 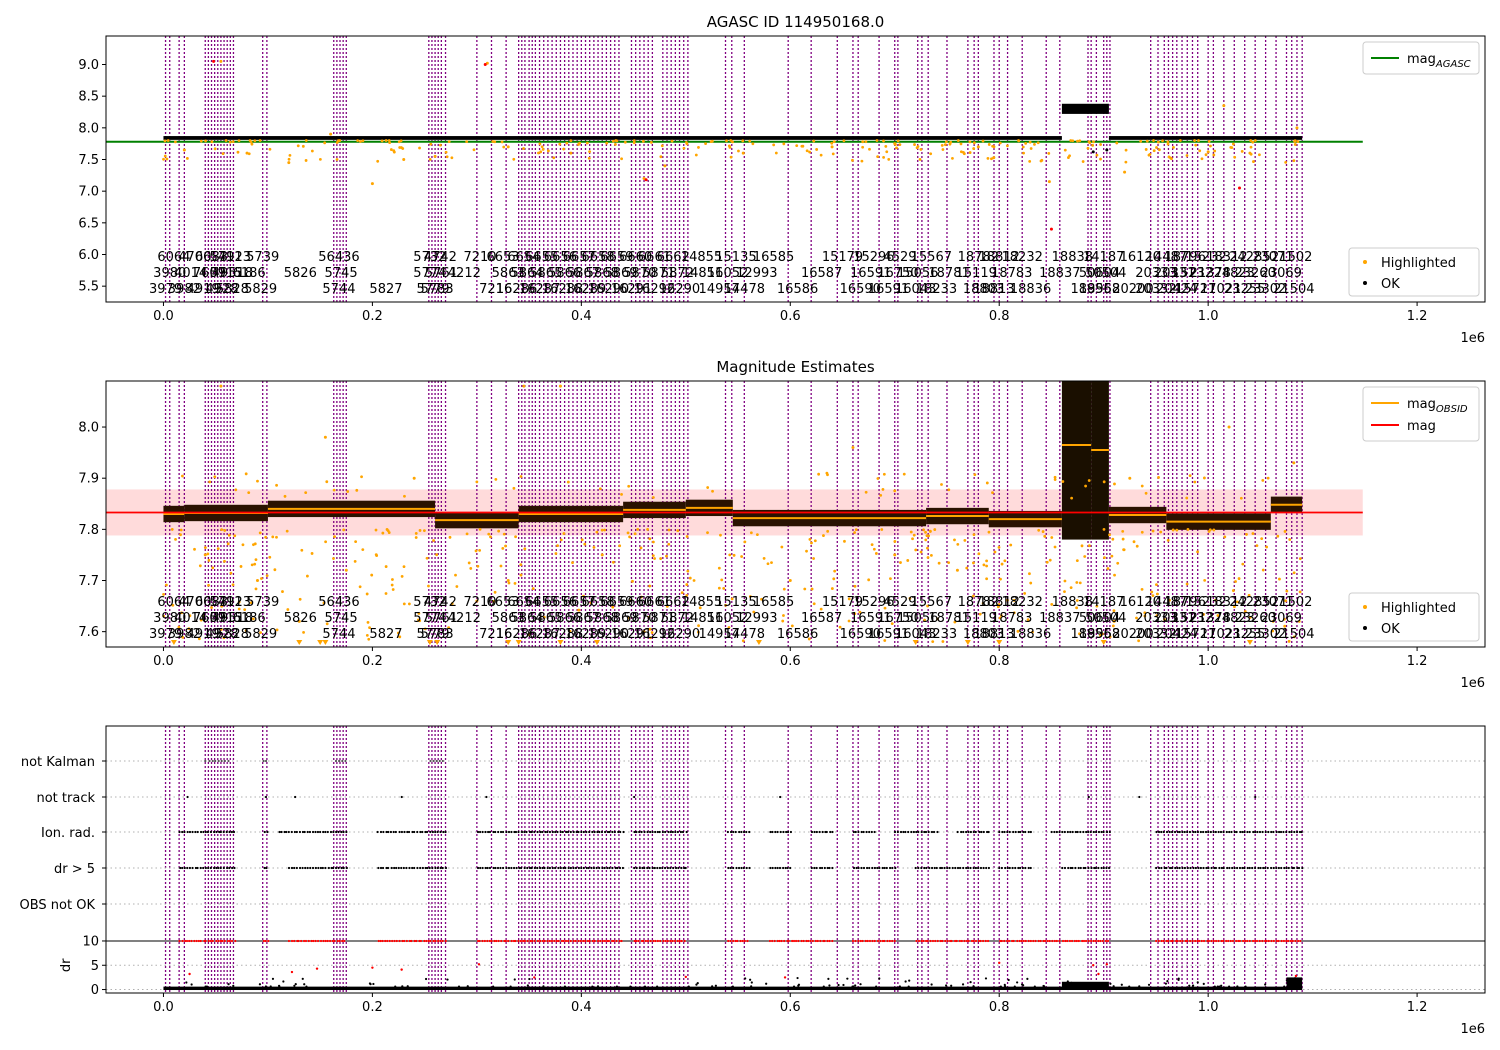 I want to click on legend-label-main: mag, so click(x=1421, y=59).